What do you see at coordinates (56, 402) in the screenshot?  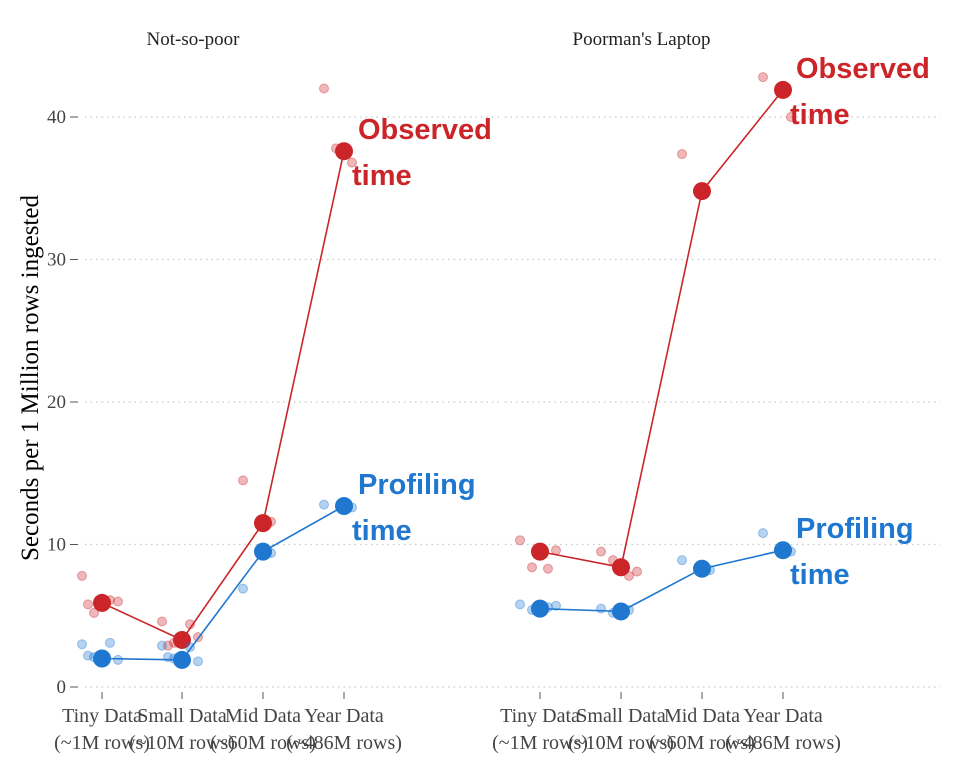 I see `y-tick-label: 20` at bounding box center [56, 402].